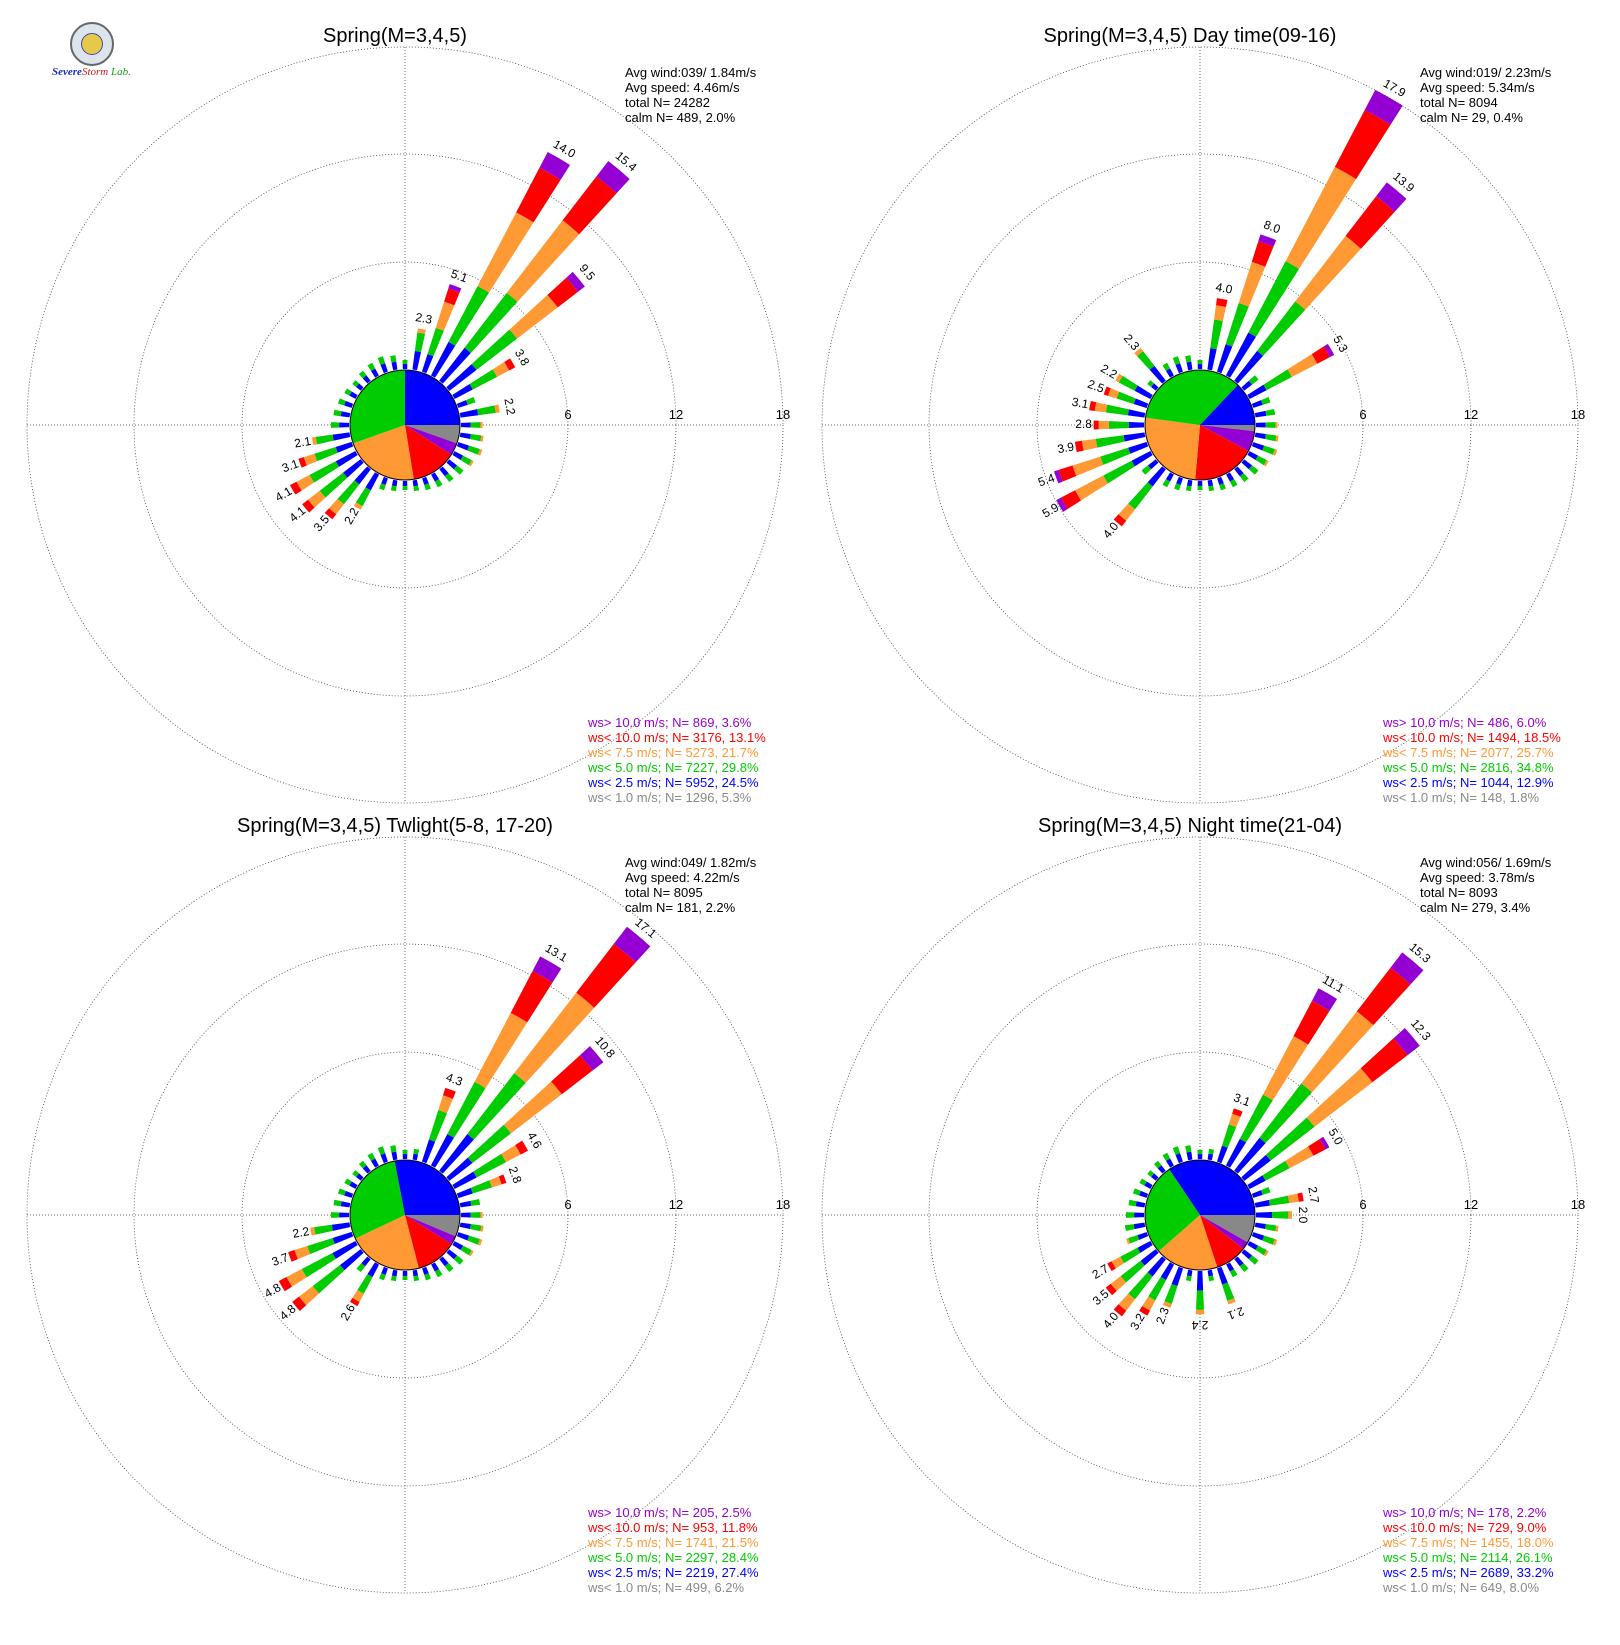 The height and width of the screenshot is (1645, 1620). What do you see at coordinates (1461, 1587) in the screenshot?
I see `legend-entry-lt1: ws< 1.0 m/s; N= 649, 8.0%` at bounding box center [1461, 1587].